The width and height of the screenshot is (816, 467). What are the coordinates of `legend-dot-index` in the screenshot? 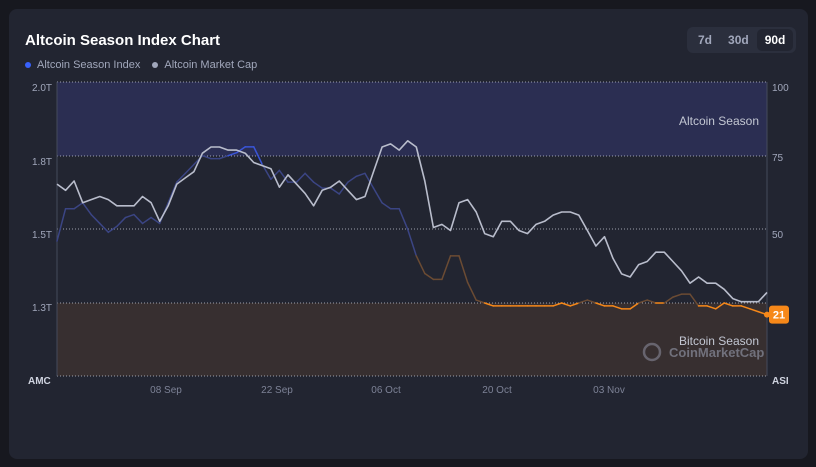 It's located at (28, 65).